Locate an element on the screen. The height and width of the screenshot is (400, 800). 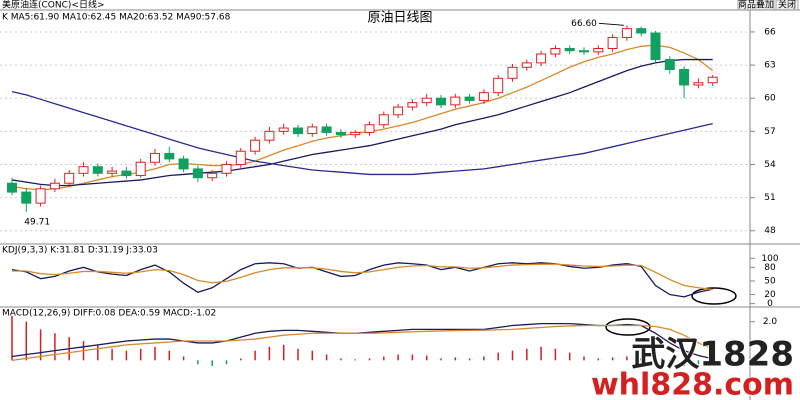
y-tick-label: 20 is located at coordinates (770, 295).